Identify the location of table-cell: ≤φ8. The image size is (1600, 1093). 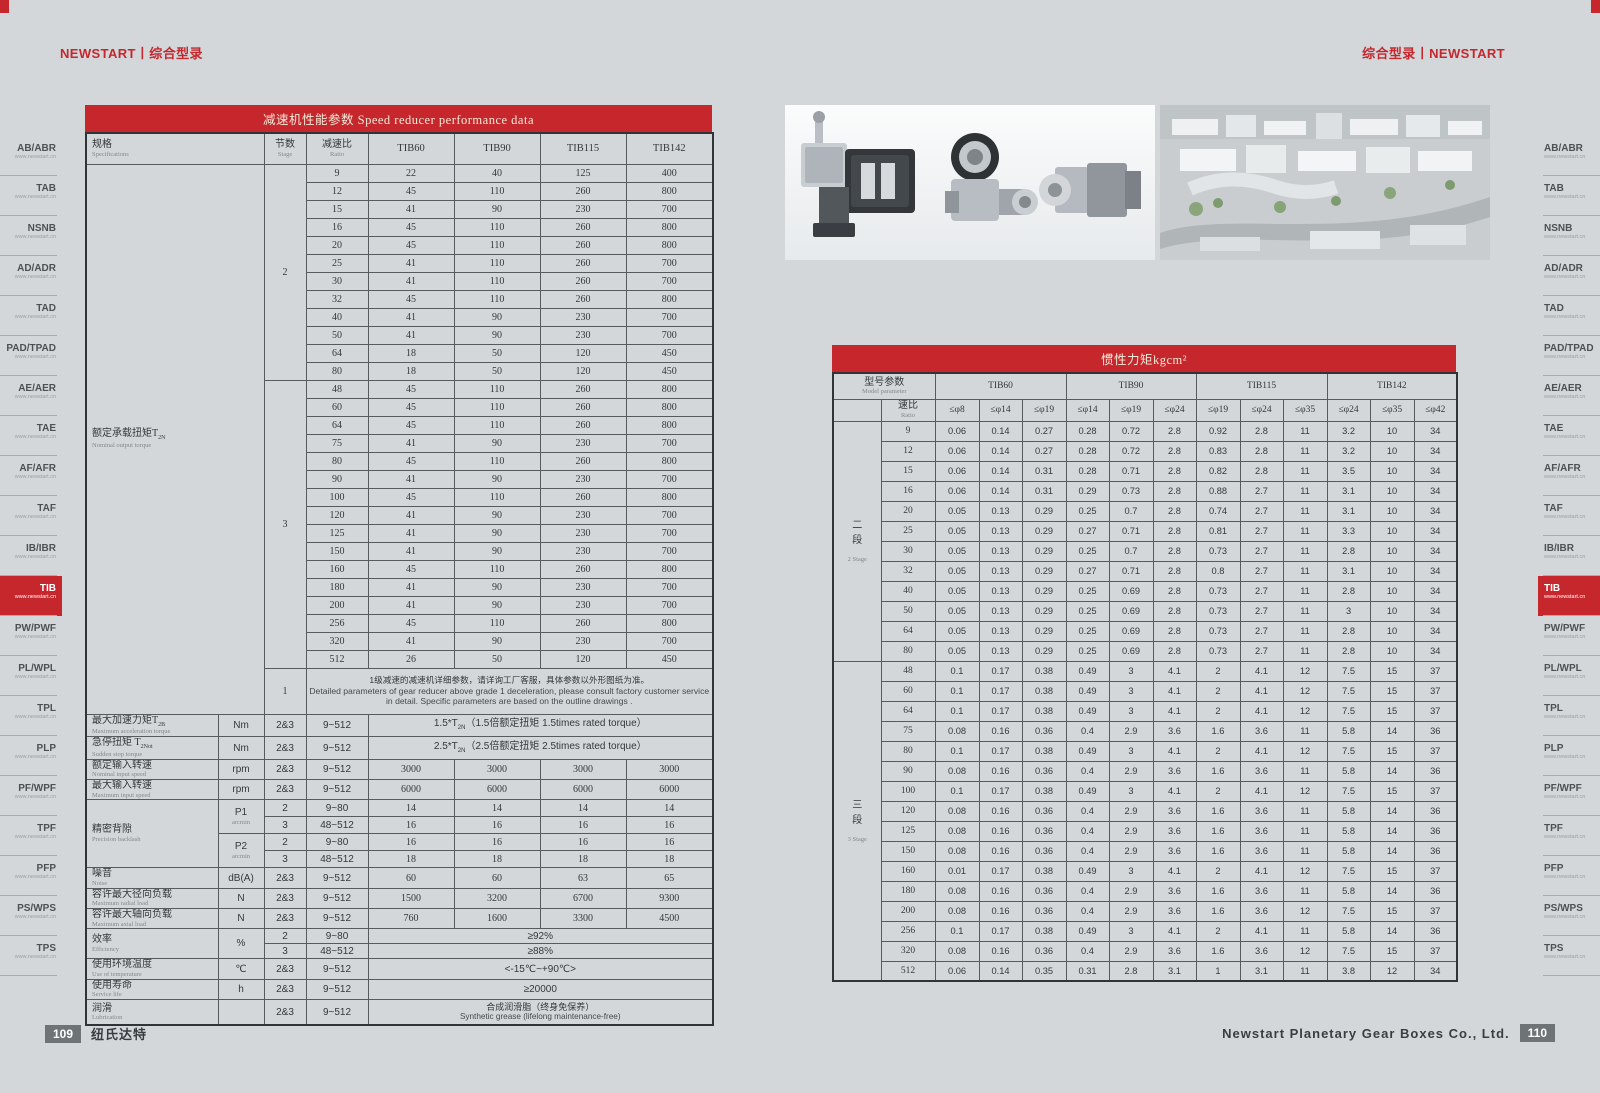
(957, 410).